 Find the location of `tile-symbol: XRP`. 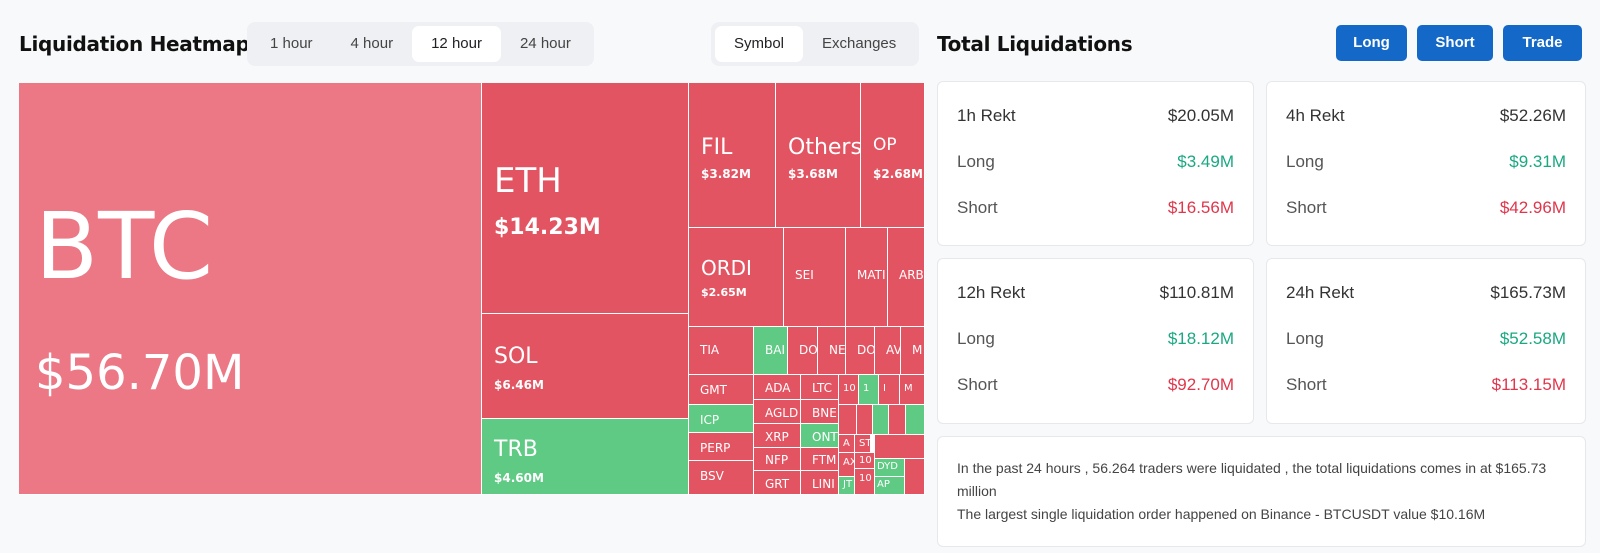

tile-symbol: XRP is located at coordinates (777, 437).